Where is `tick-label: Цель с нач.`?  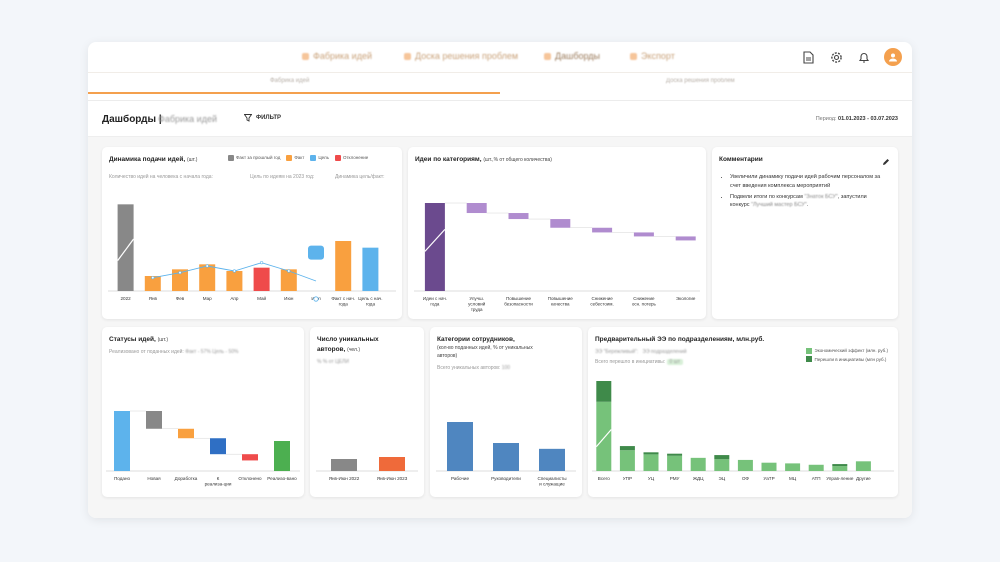
tick-label: Цель с нач. is located at coordinates (370, 298).